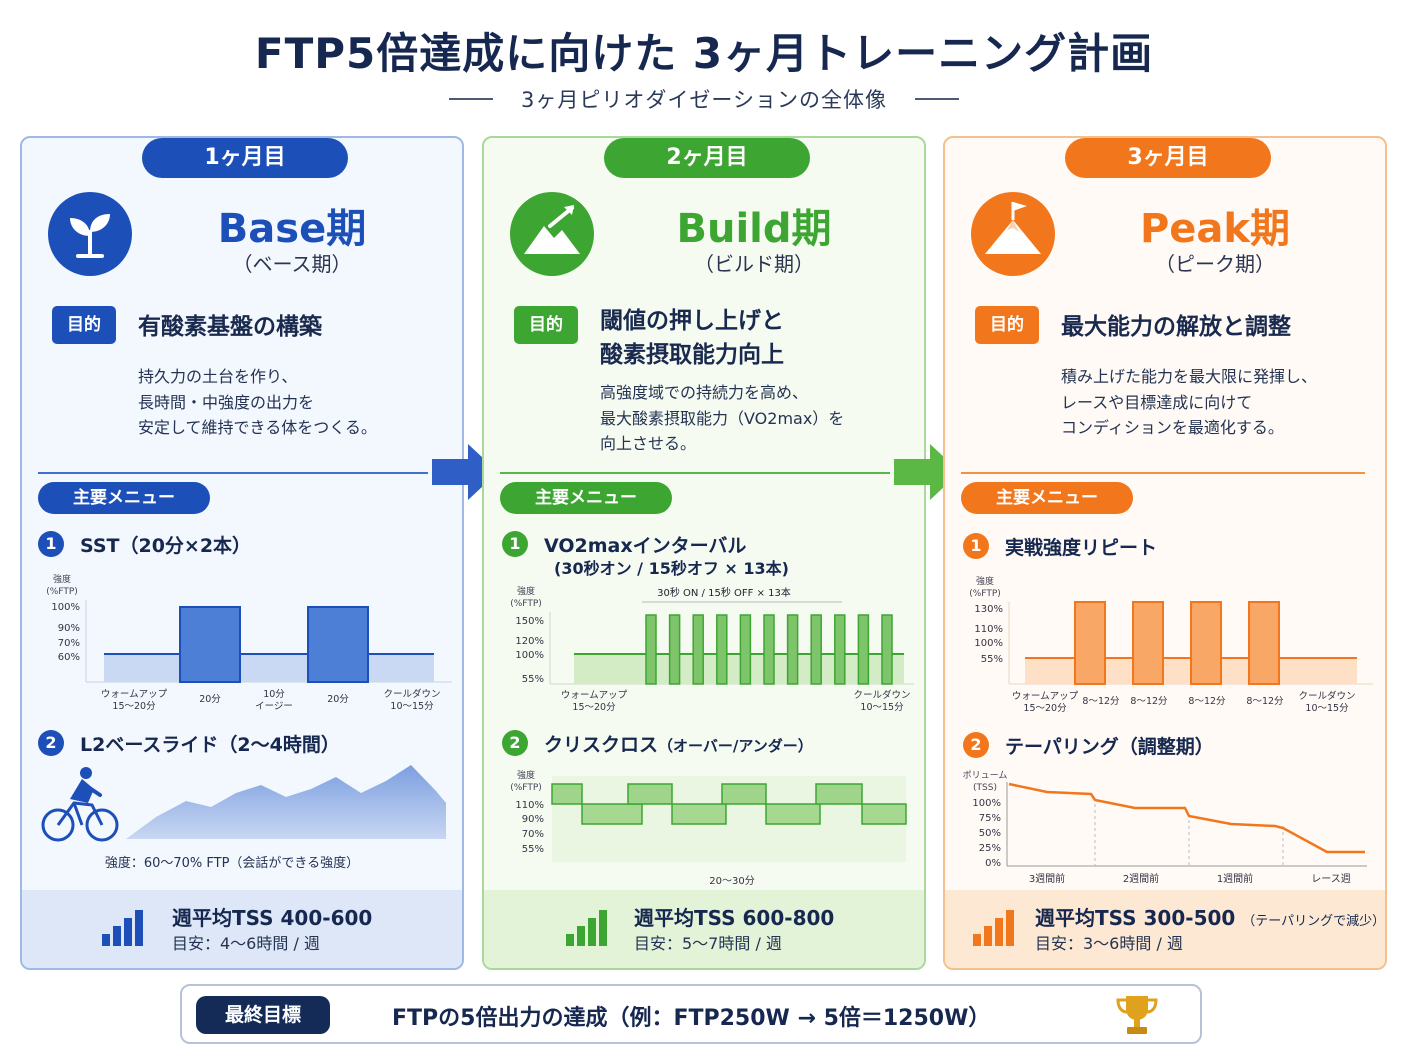  I want to click on weekly-tss-note: （テーパリングで減少）, so click(1314, 921).